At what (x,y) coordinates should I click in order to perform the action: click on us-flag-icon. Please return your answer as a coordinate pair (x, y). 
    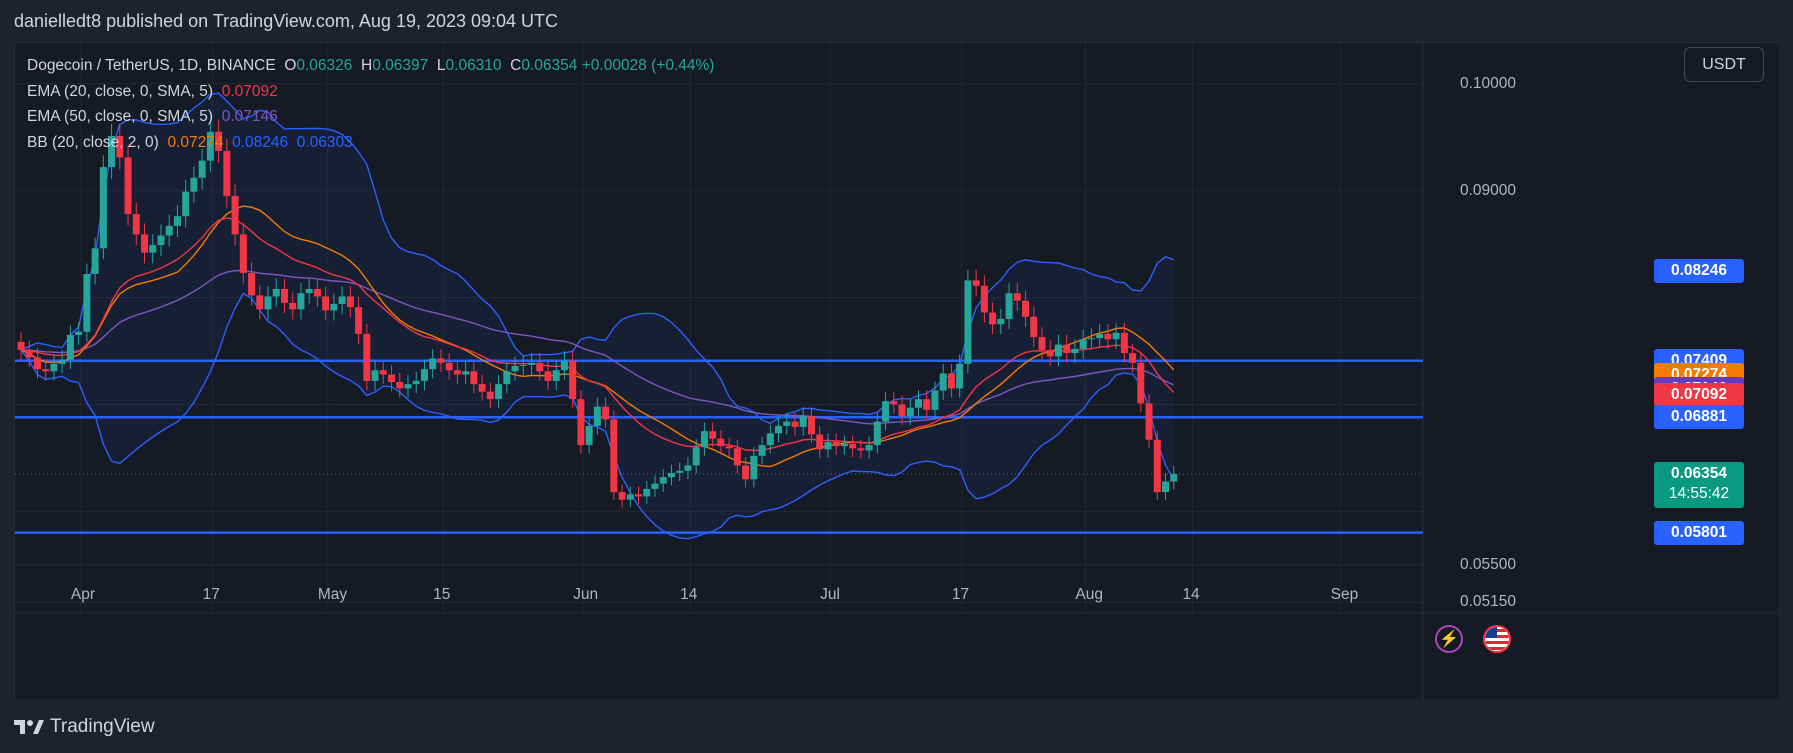
    Looking at the image, I should click on (1497, 639).